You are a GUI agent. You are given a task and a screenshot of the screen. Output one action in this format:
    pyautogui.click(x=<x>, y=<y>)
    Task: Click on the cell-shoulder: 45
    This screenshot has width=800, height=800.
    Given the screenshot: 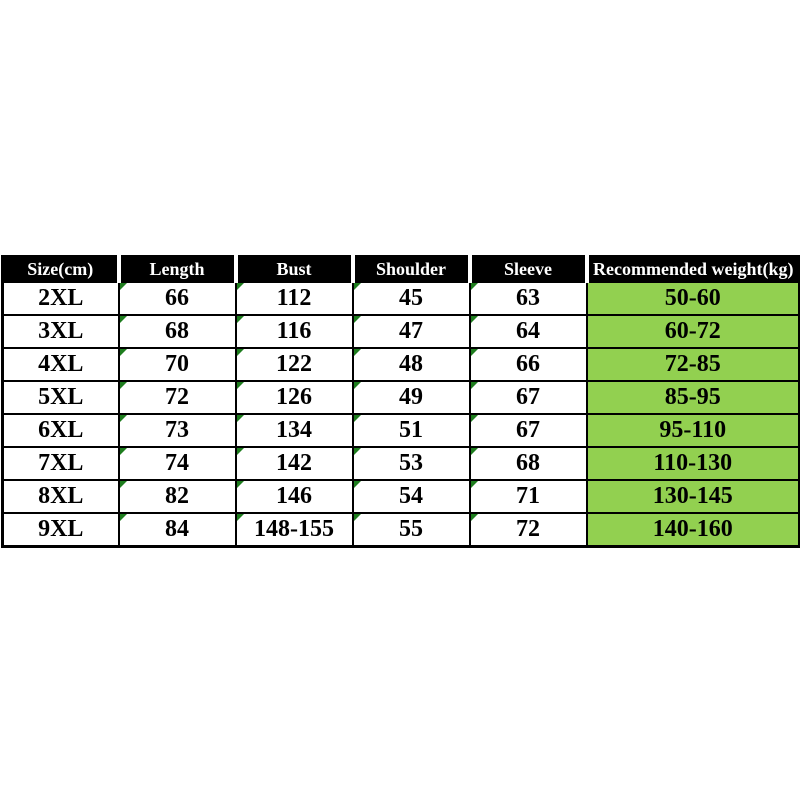 What is the action you would take?
    pyautogui.click(x=411, y=298)
    